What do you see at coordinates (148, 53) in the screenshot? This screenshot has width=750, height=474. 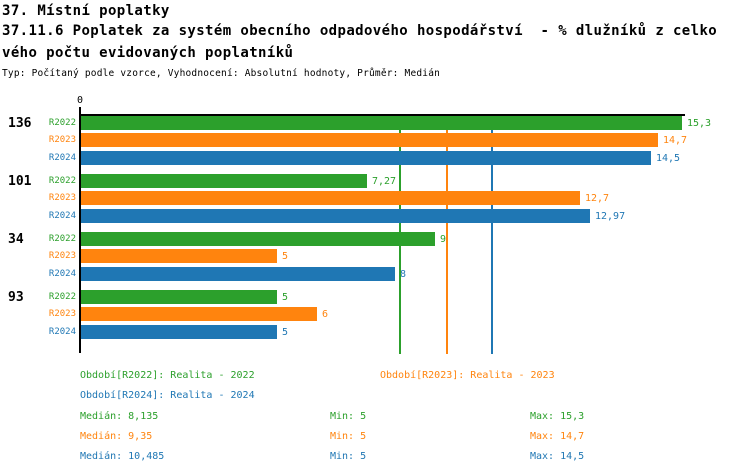 I see `report-indicator-title-line2: vého počtu evidovaných poplatníků` at bounding box center [148, 53].